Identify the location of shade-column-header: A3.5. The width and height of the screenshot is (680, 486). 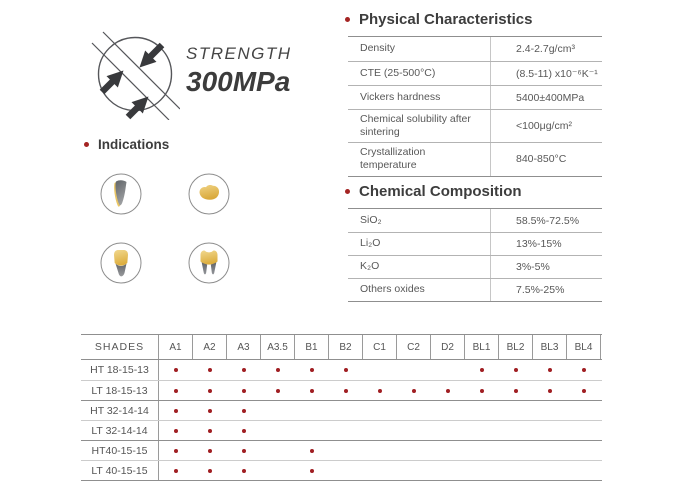
(278, 347).